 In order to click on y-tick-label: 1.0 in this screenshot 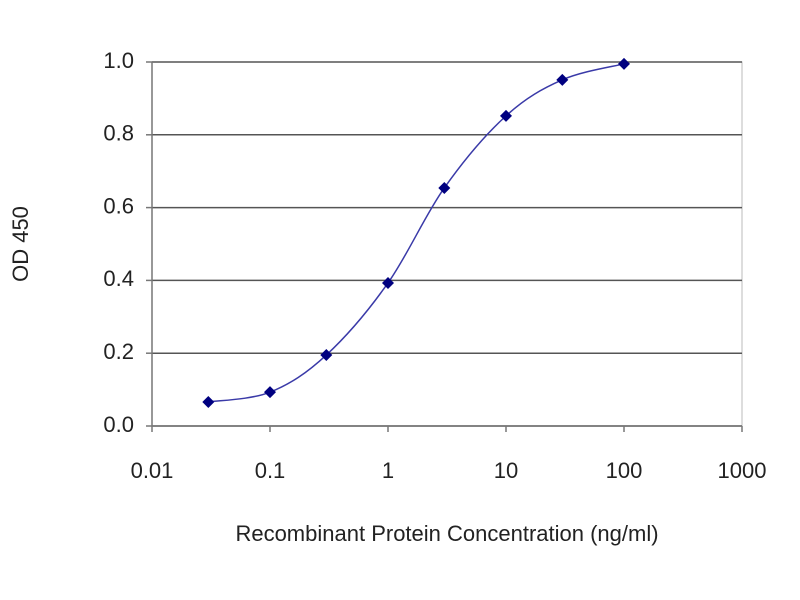, I will do `click(118, 60)`.